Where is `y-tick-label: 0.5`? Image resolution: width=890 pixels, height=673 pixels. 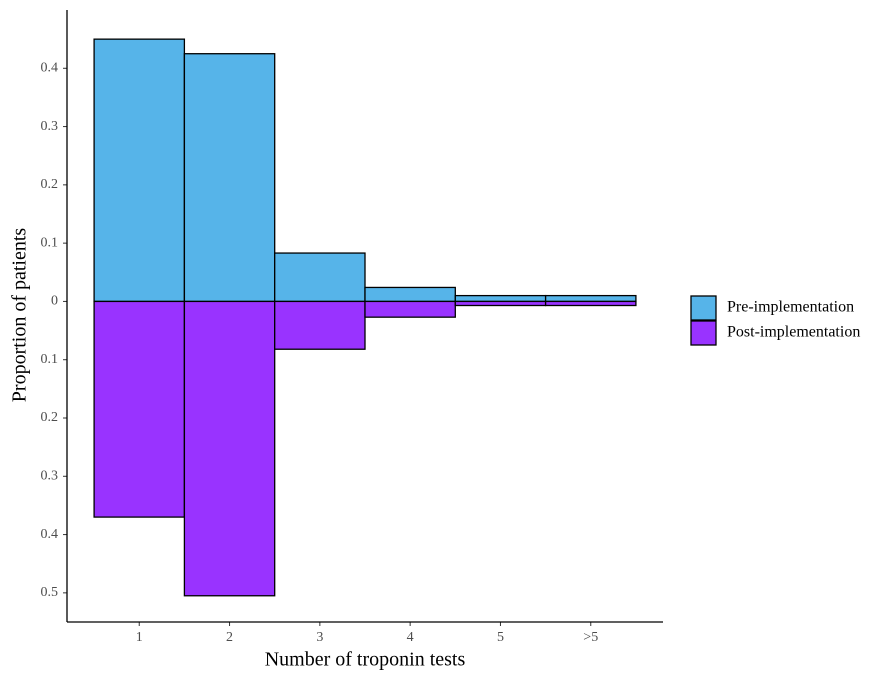 y-tick-label: 0.5 is located at coordinates (50, 592).